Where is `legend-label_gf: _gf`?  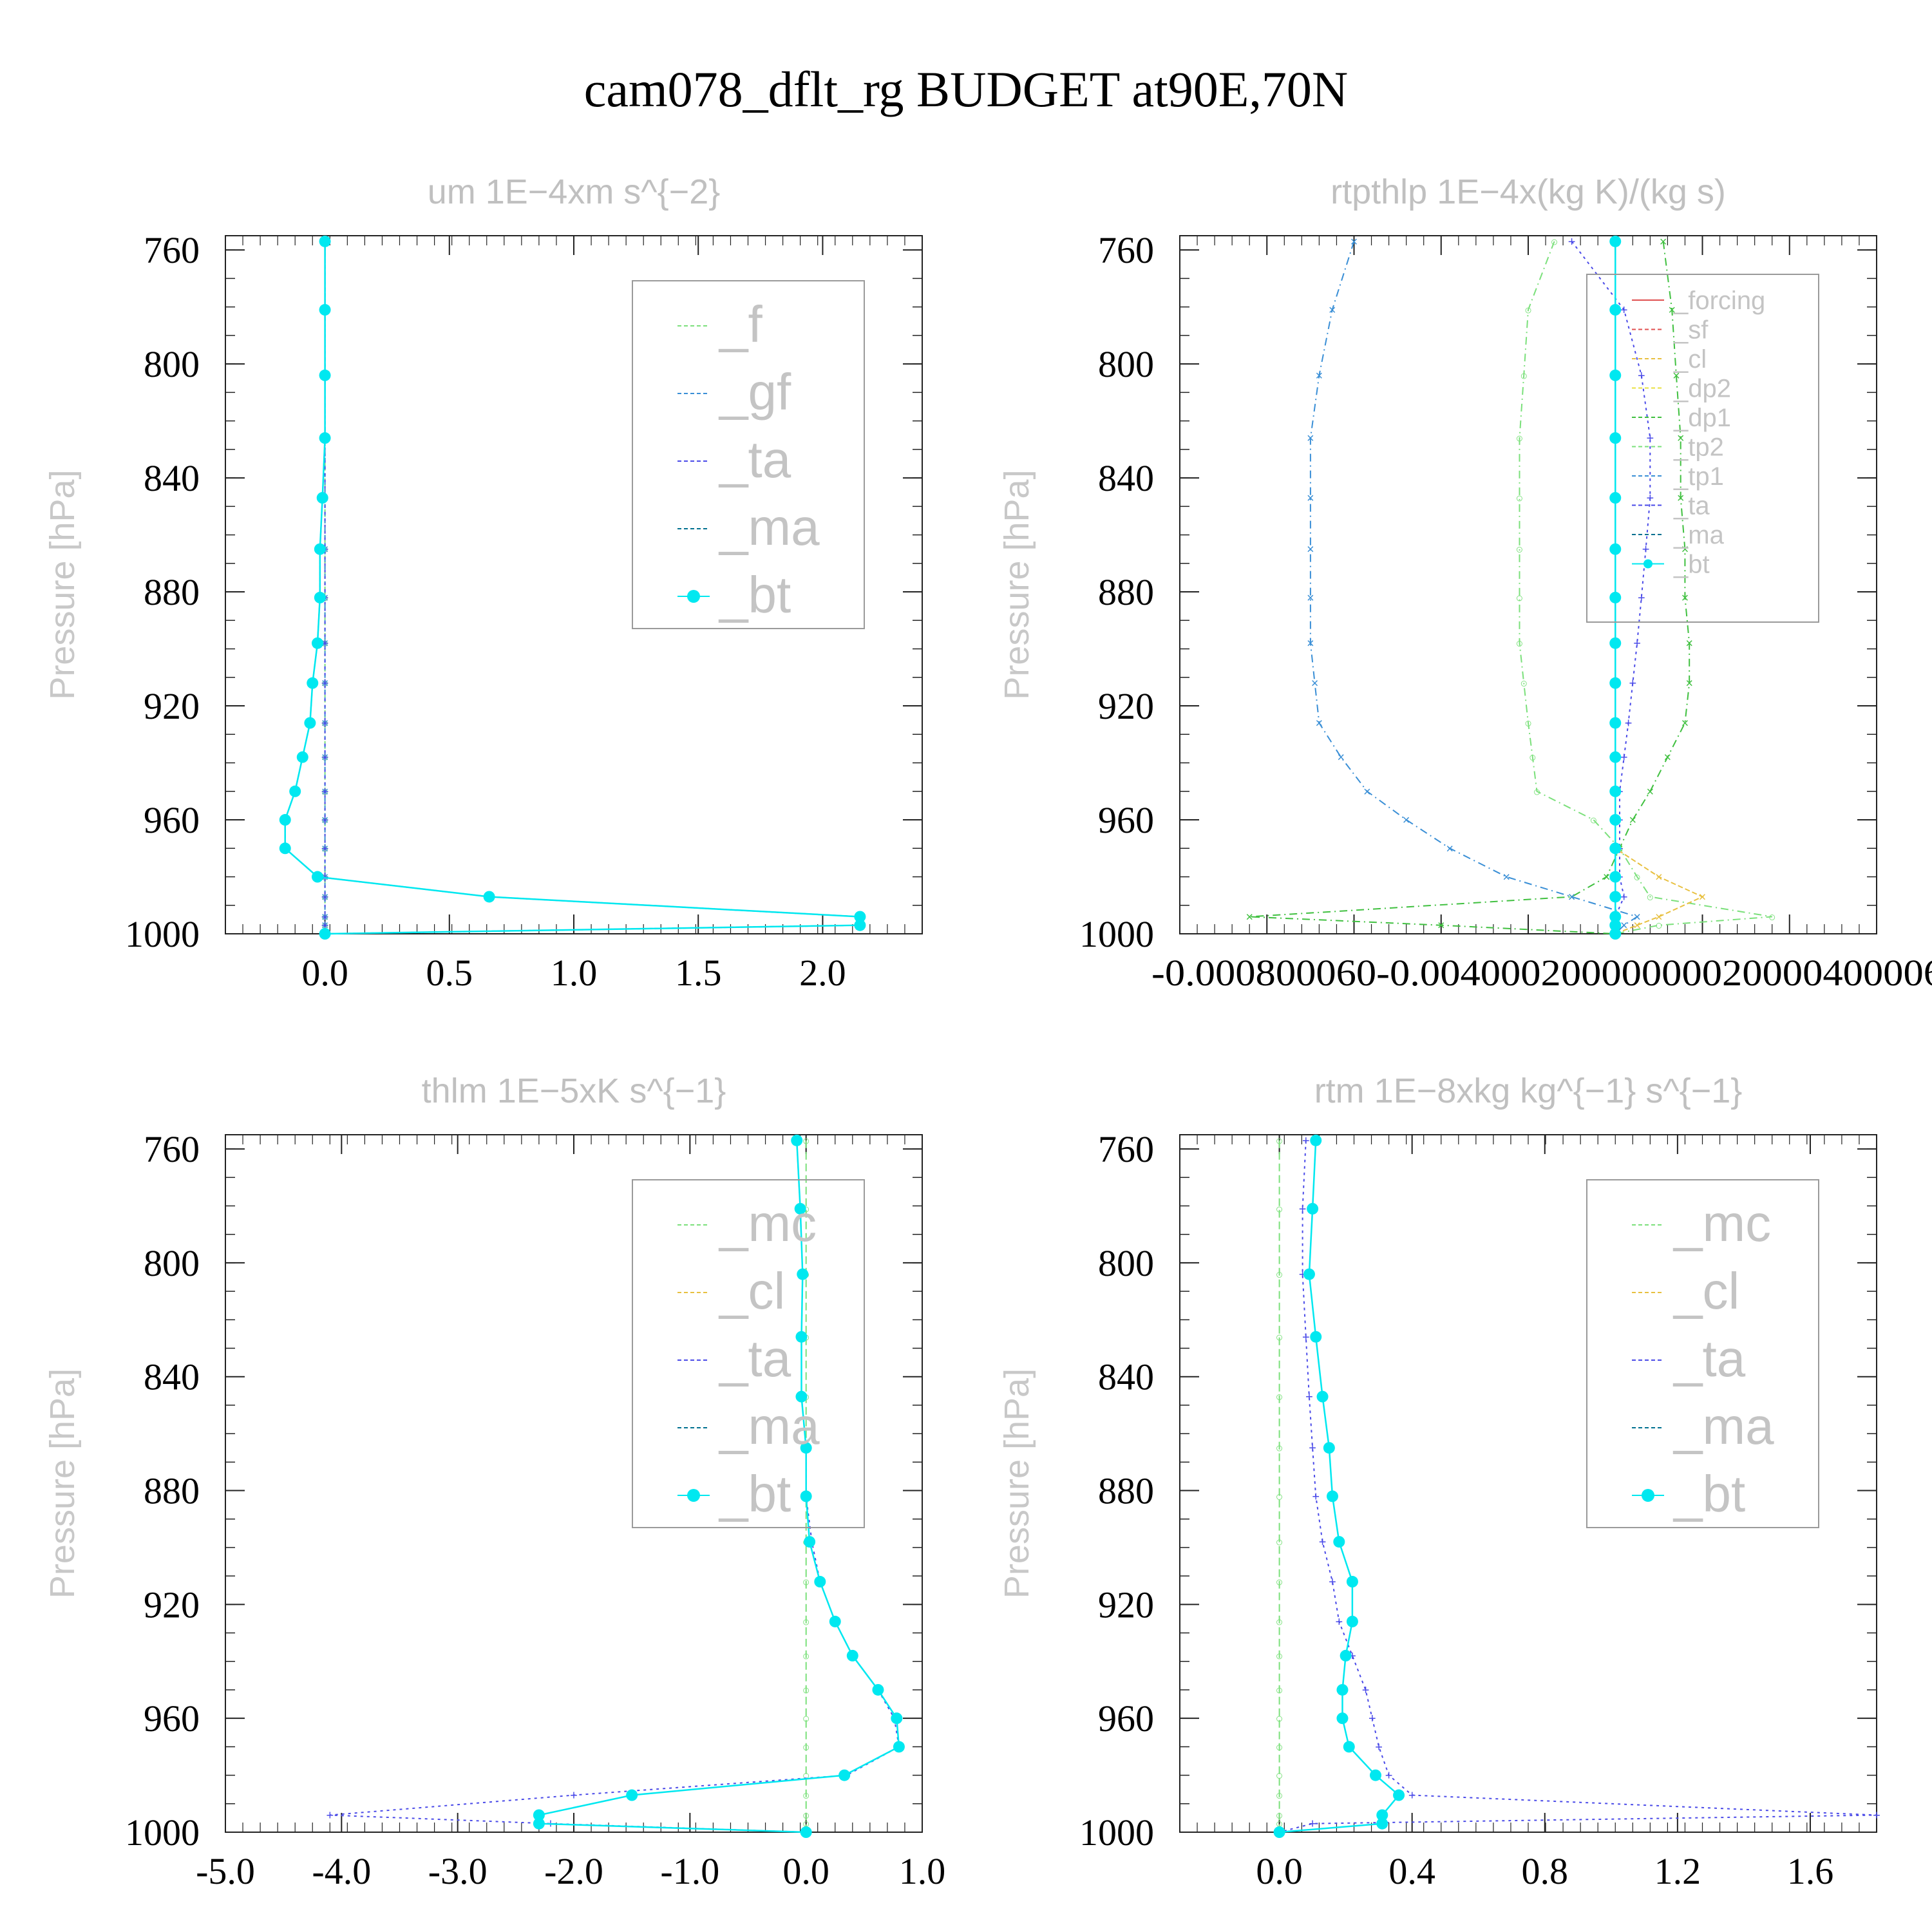 legend-label_gf: _gf is located at coordinates (754, 392).